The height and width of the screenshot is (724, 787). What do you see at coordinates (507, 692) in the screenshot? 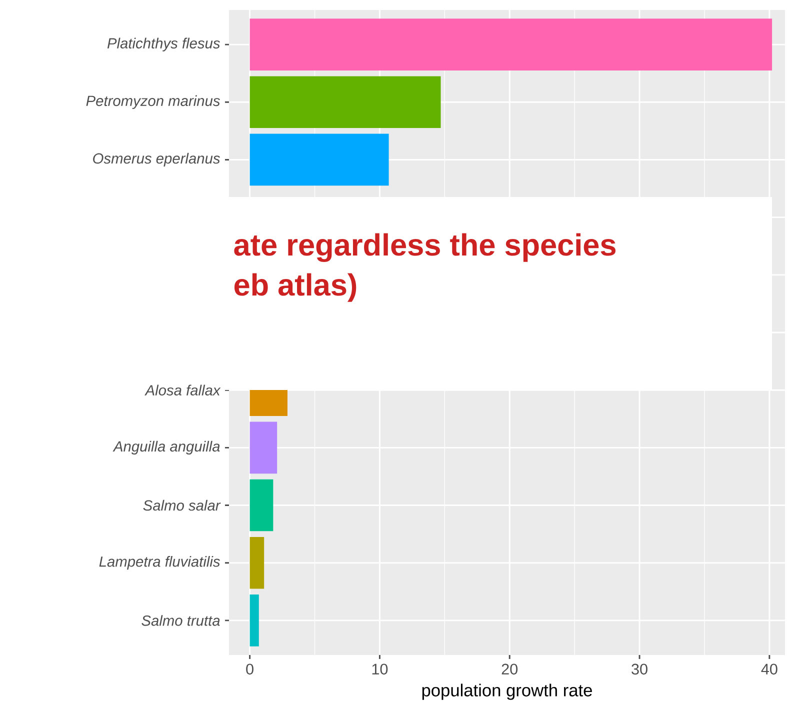
I see `x-axis-title: population growth rate` at bounding box center [507, 692].